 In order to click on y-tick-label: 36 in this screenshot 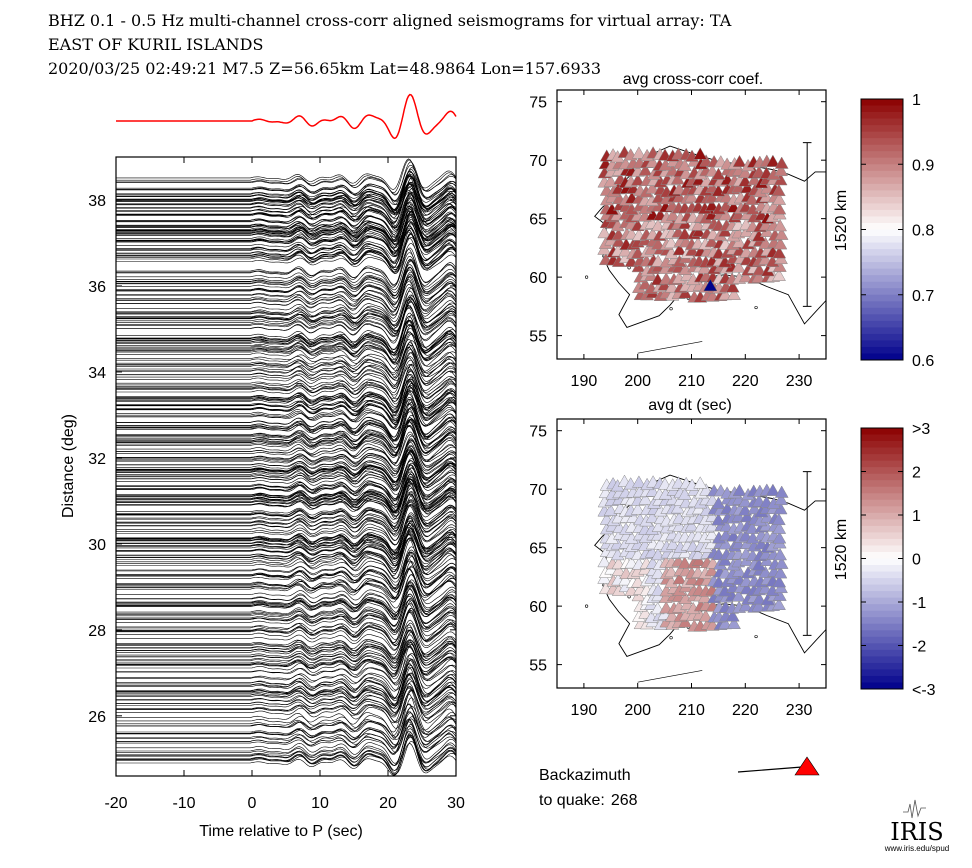, I will do `click(97, 287)`.